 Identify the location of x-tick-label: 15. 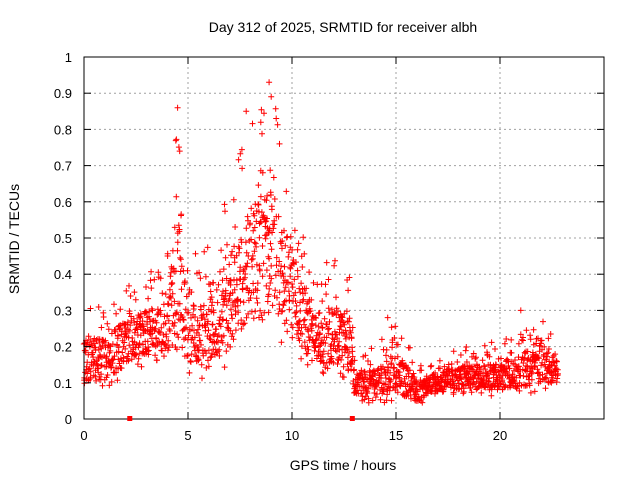
(396, 435).